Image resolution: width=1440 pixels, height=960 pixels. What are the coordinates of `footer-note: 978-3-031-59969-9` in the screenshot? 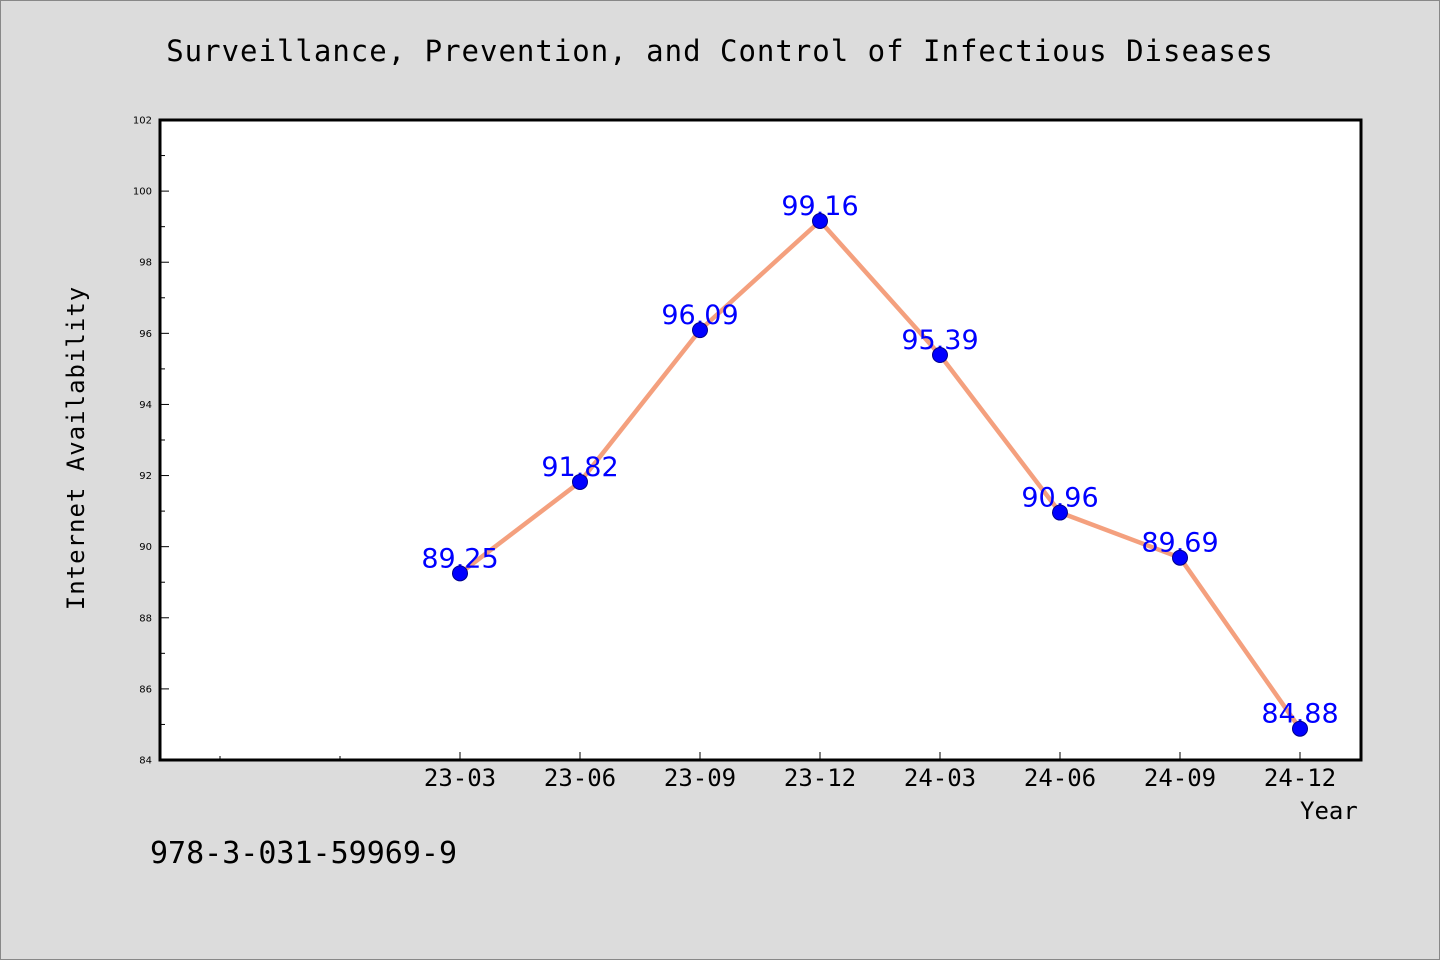 It's located at (304, 853).